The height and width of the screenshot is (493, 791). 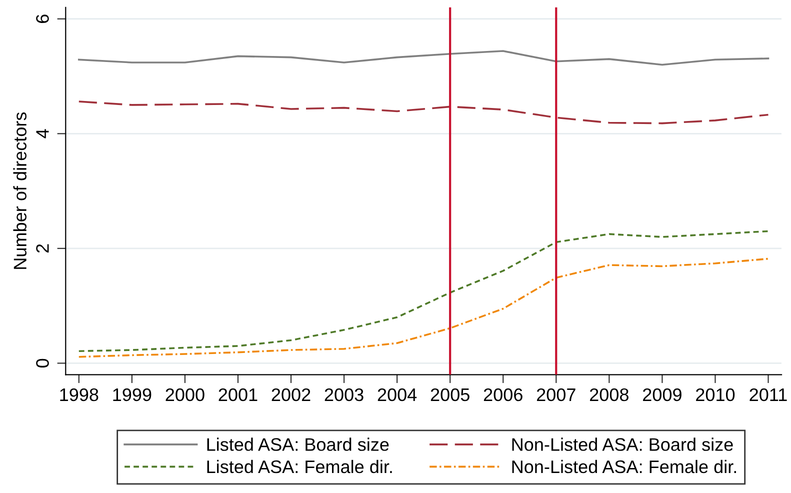 What do you see at coordinates (42, 248) in the screenshot?
I see `y-tick-label: 2` at bounding box center [42, 248].